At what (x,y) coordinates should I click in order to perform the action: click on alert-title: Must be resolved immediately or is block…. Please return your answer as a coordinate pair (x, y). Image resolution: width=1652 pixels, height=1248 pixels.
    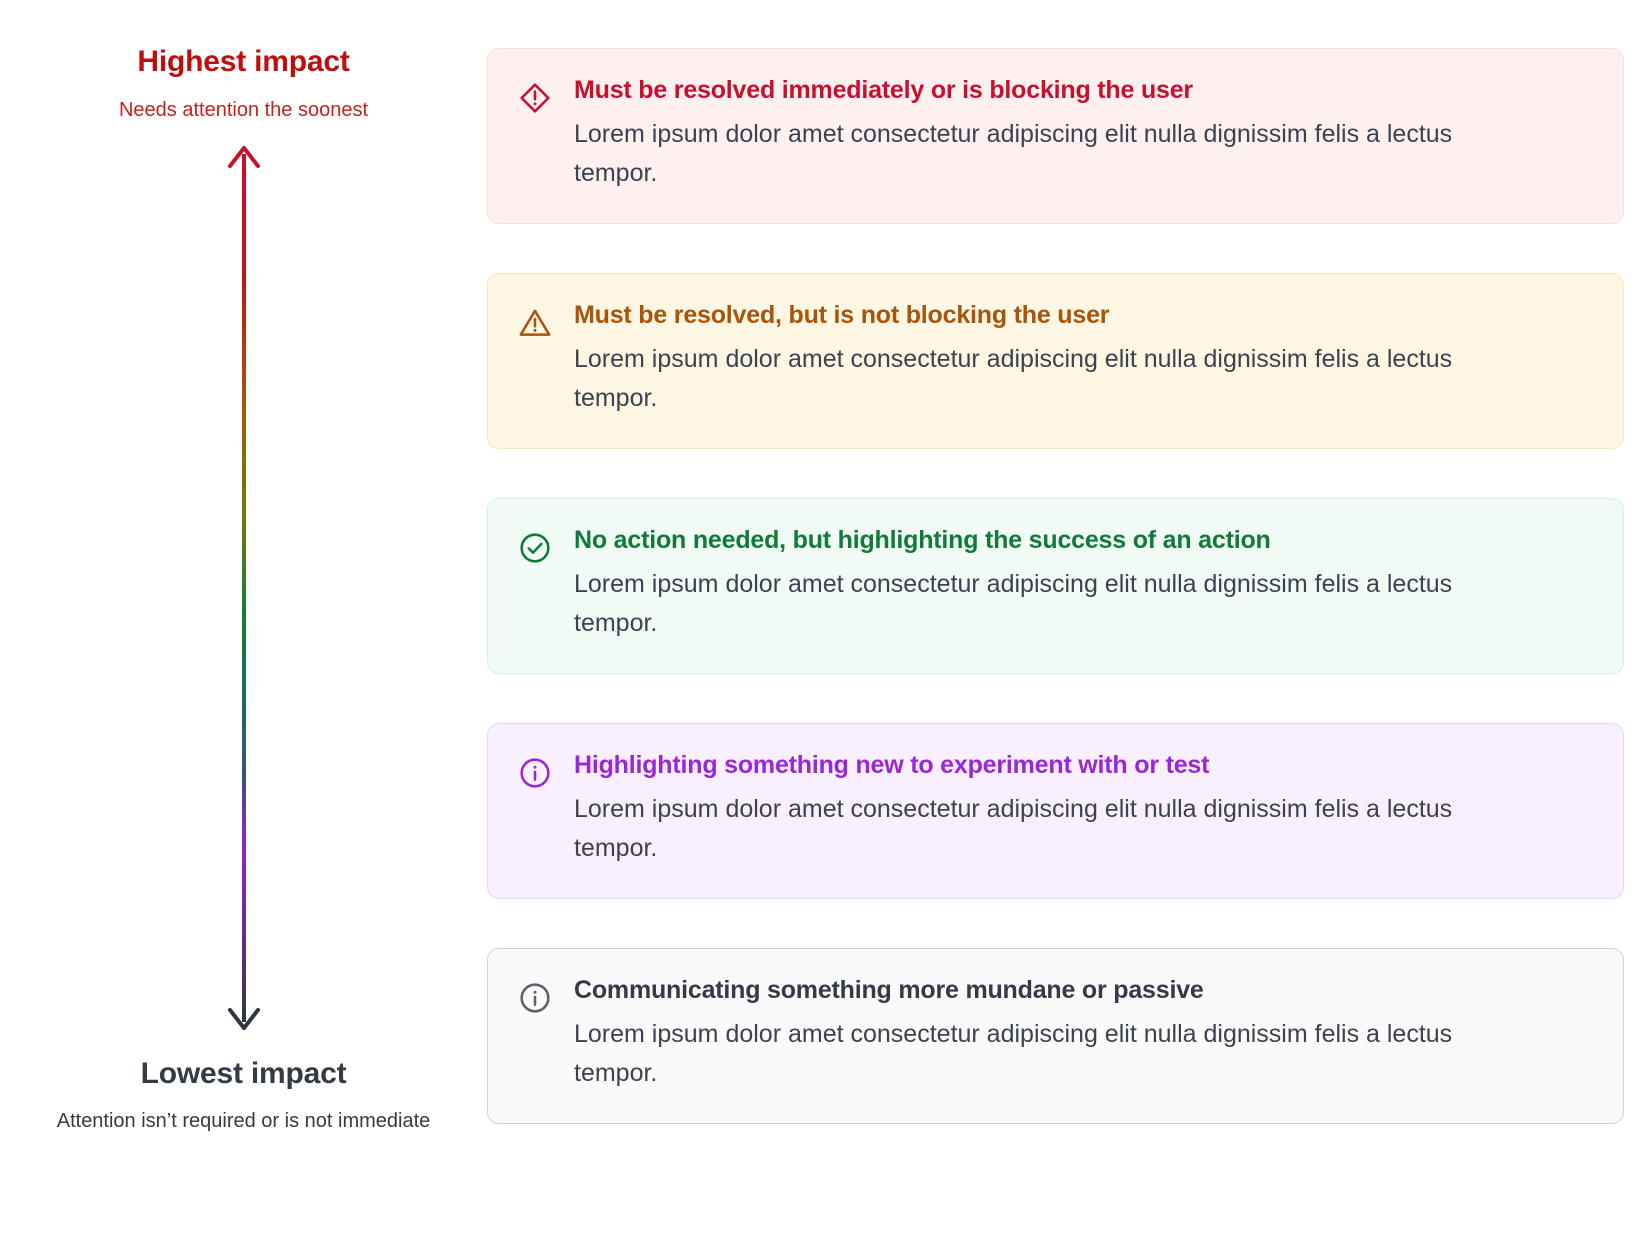
    Looking at the image, I should click on (883, 90).